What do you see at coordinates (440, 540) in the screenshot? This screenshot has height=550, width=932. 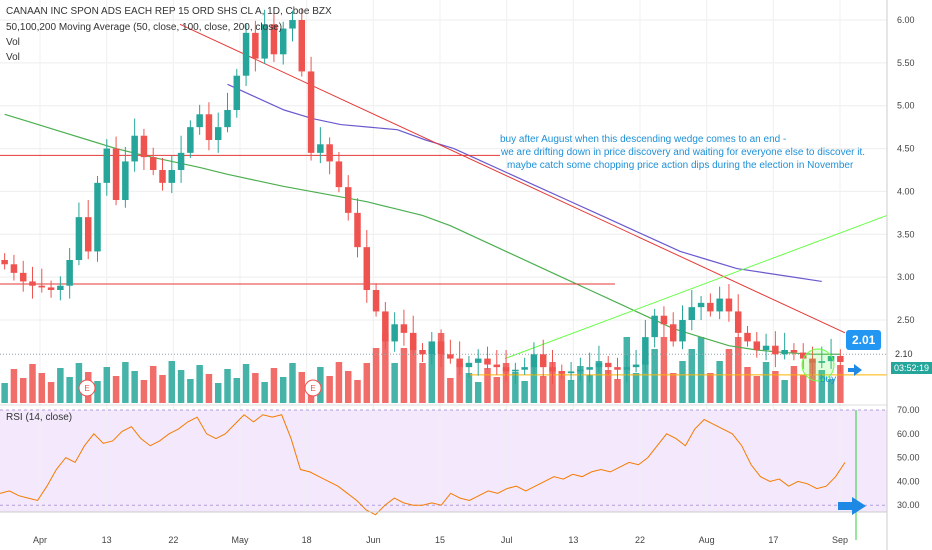 I see `x-tick-label: 15` at bounding box center [440, 540].